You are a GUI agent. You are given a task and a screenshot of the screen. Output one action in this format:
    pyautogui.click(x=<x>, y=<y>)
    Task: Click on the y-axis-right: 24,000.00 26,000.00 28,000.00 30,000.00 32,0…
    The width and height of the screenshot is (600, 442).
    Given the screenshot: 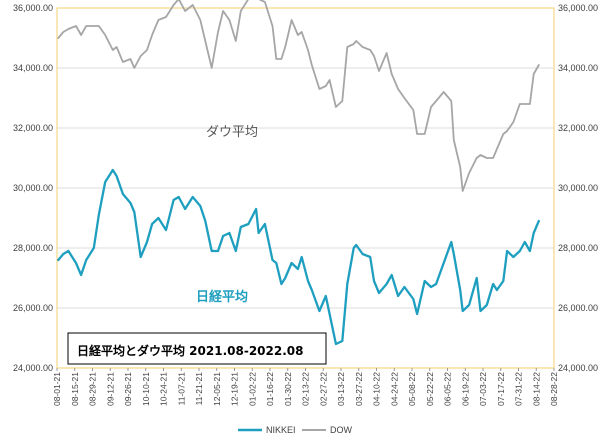 What is the action you would take?
    pyautogui.click(x=578, y=188)
    